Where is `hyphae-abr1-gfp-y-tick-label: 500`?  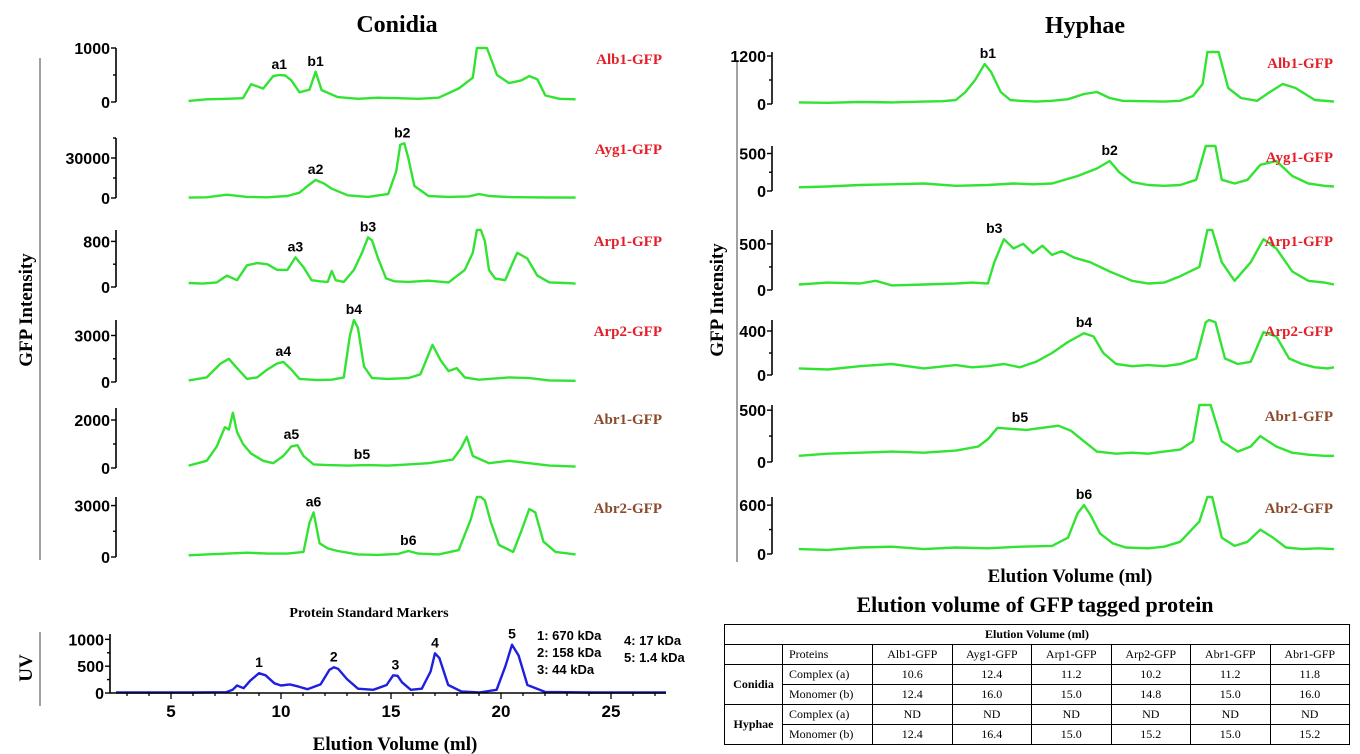
hyphae-abr1-gfp-y-tick-label: 500 is located at coordinates (752, 411).